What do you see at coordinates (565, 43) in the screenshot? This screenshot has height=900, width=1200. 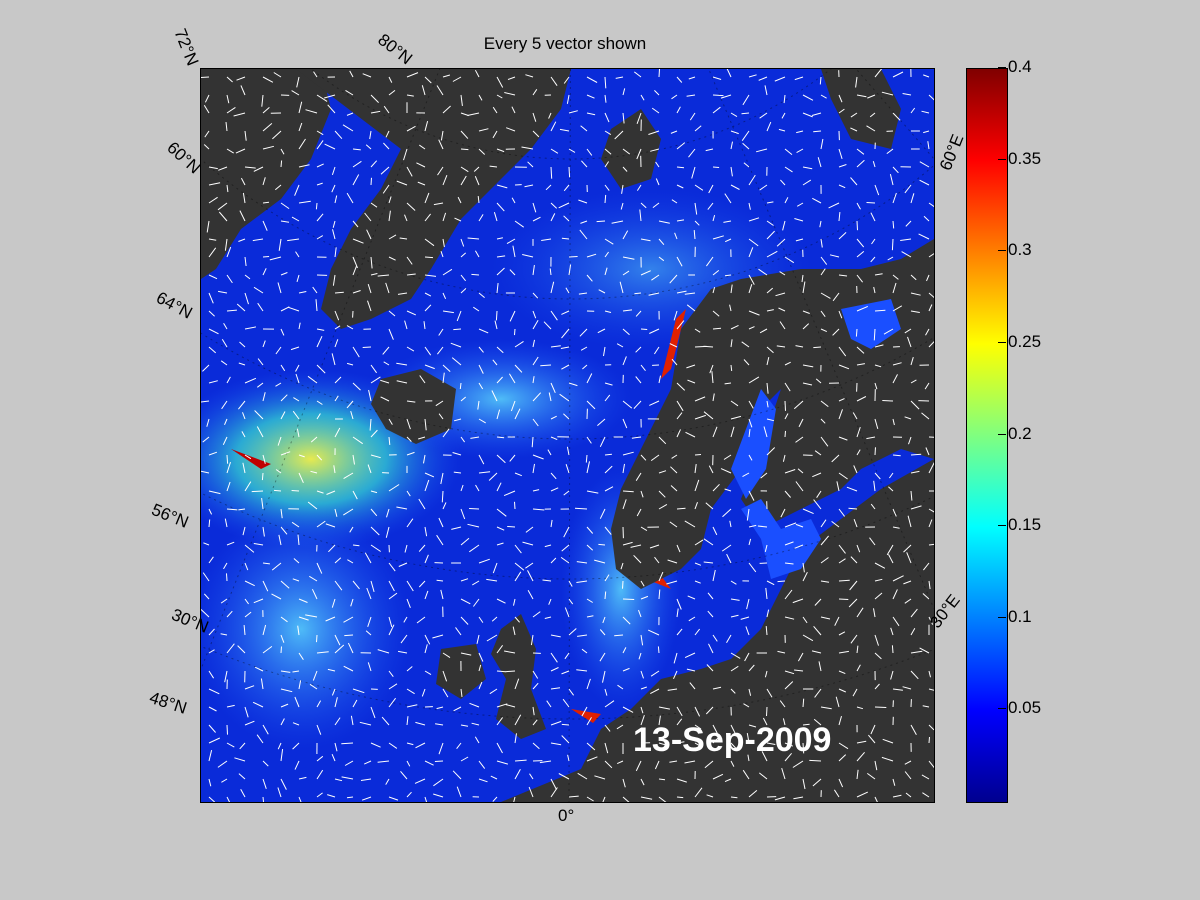 I see `plot-title: Every 5 vector shown` at bounding box center [565, 43].